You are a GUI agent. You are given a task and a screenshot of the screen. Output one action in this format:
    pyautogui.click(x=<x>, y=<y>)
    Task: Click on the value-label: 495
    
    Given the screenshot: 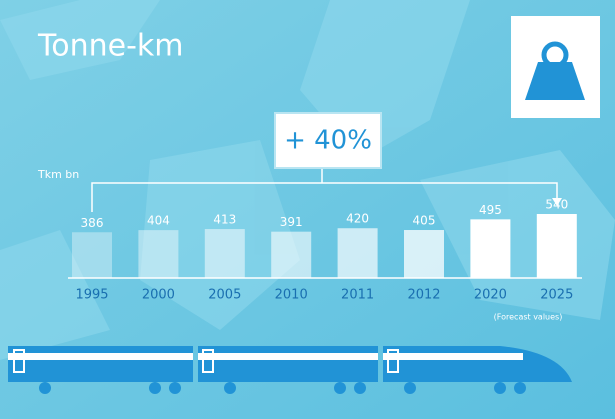 What is the action you would take?
    pyautogui.click(x=490, y=210)
    